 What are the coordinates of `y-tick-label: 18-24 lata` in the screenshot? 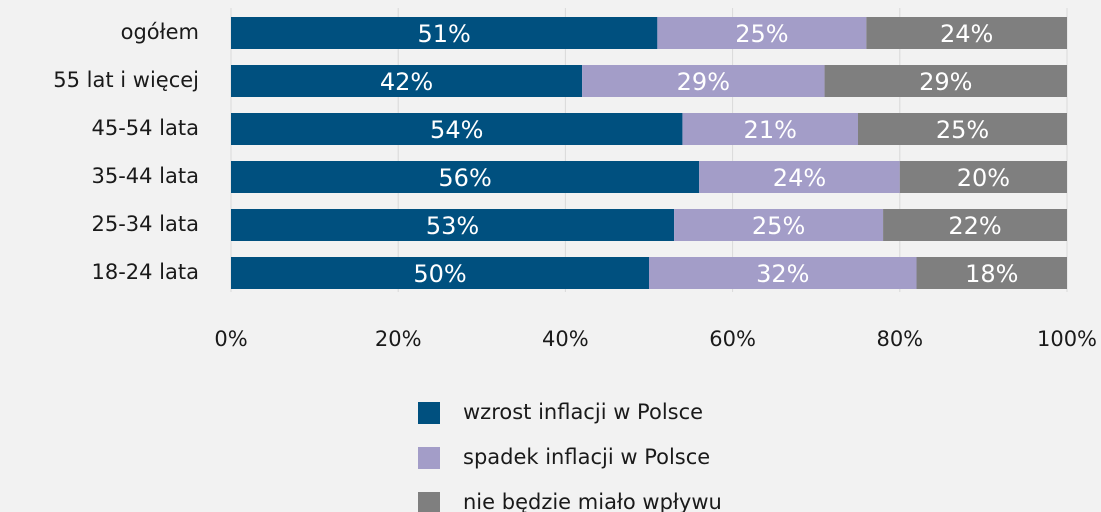 It's located at (145, 272).